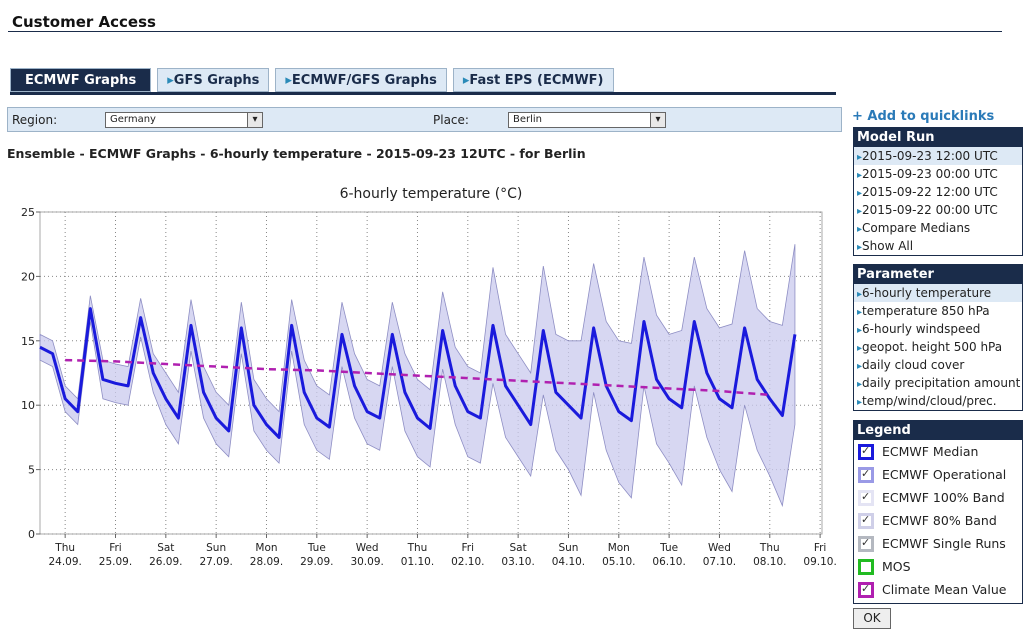 This screenshot has height=638, width=1027. Describe the element at coordinates (938, 329) in the screenshot. I see `menu-item: 6-hourly windspeed` at that location.